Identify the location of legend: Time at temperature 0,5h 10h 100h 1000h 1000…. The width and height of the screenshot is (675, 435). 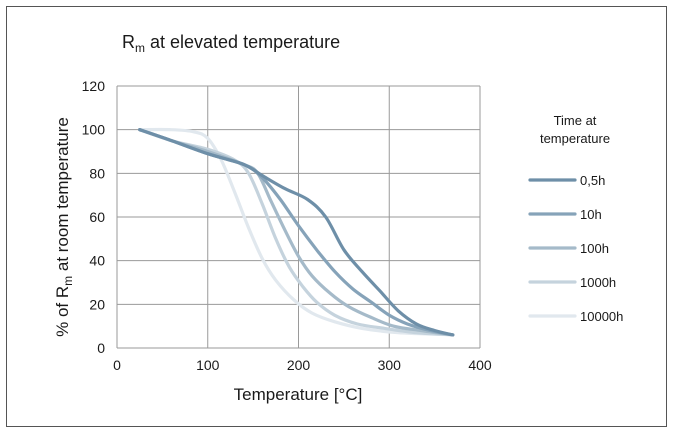
(575, 218).